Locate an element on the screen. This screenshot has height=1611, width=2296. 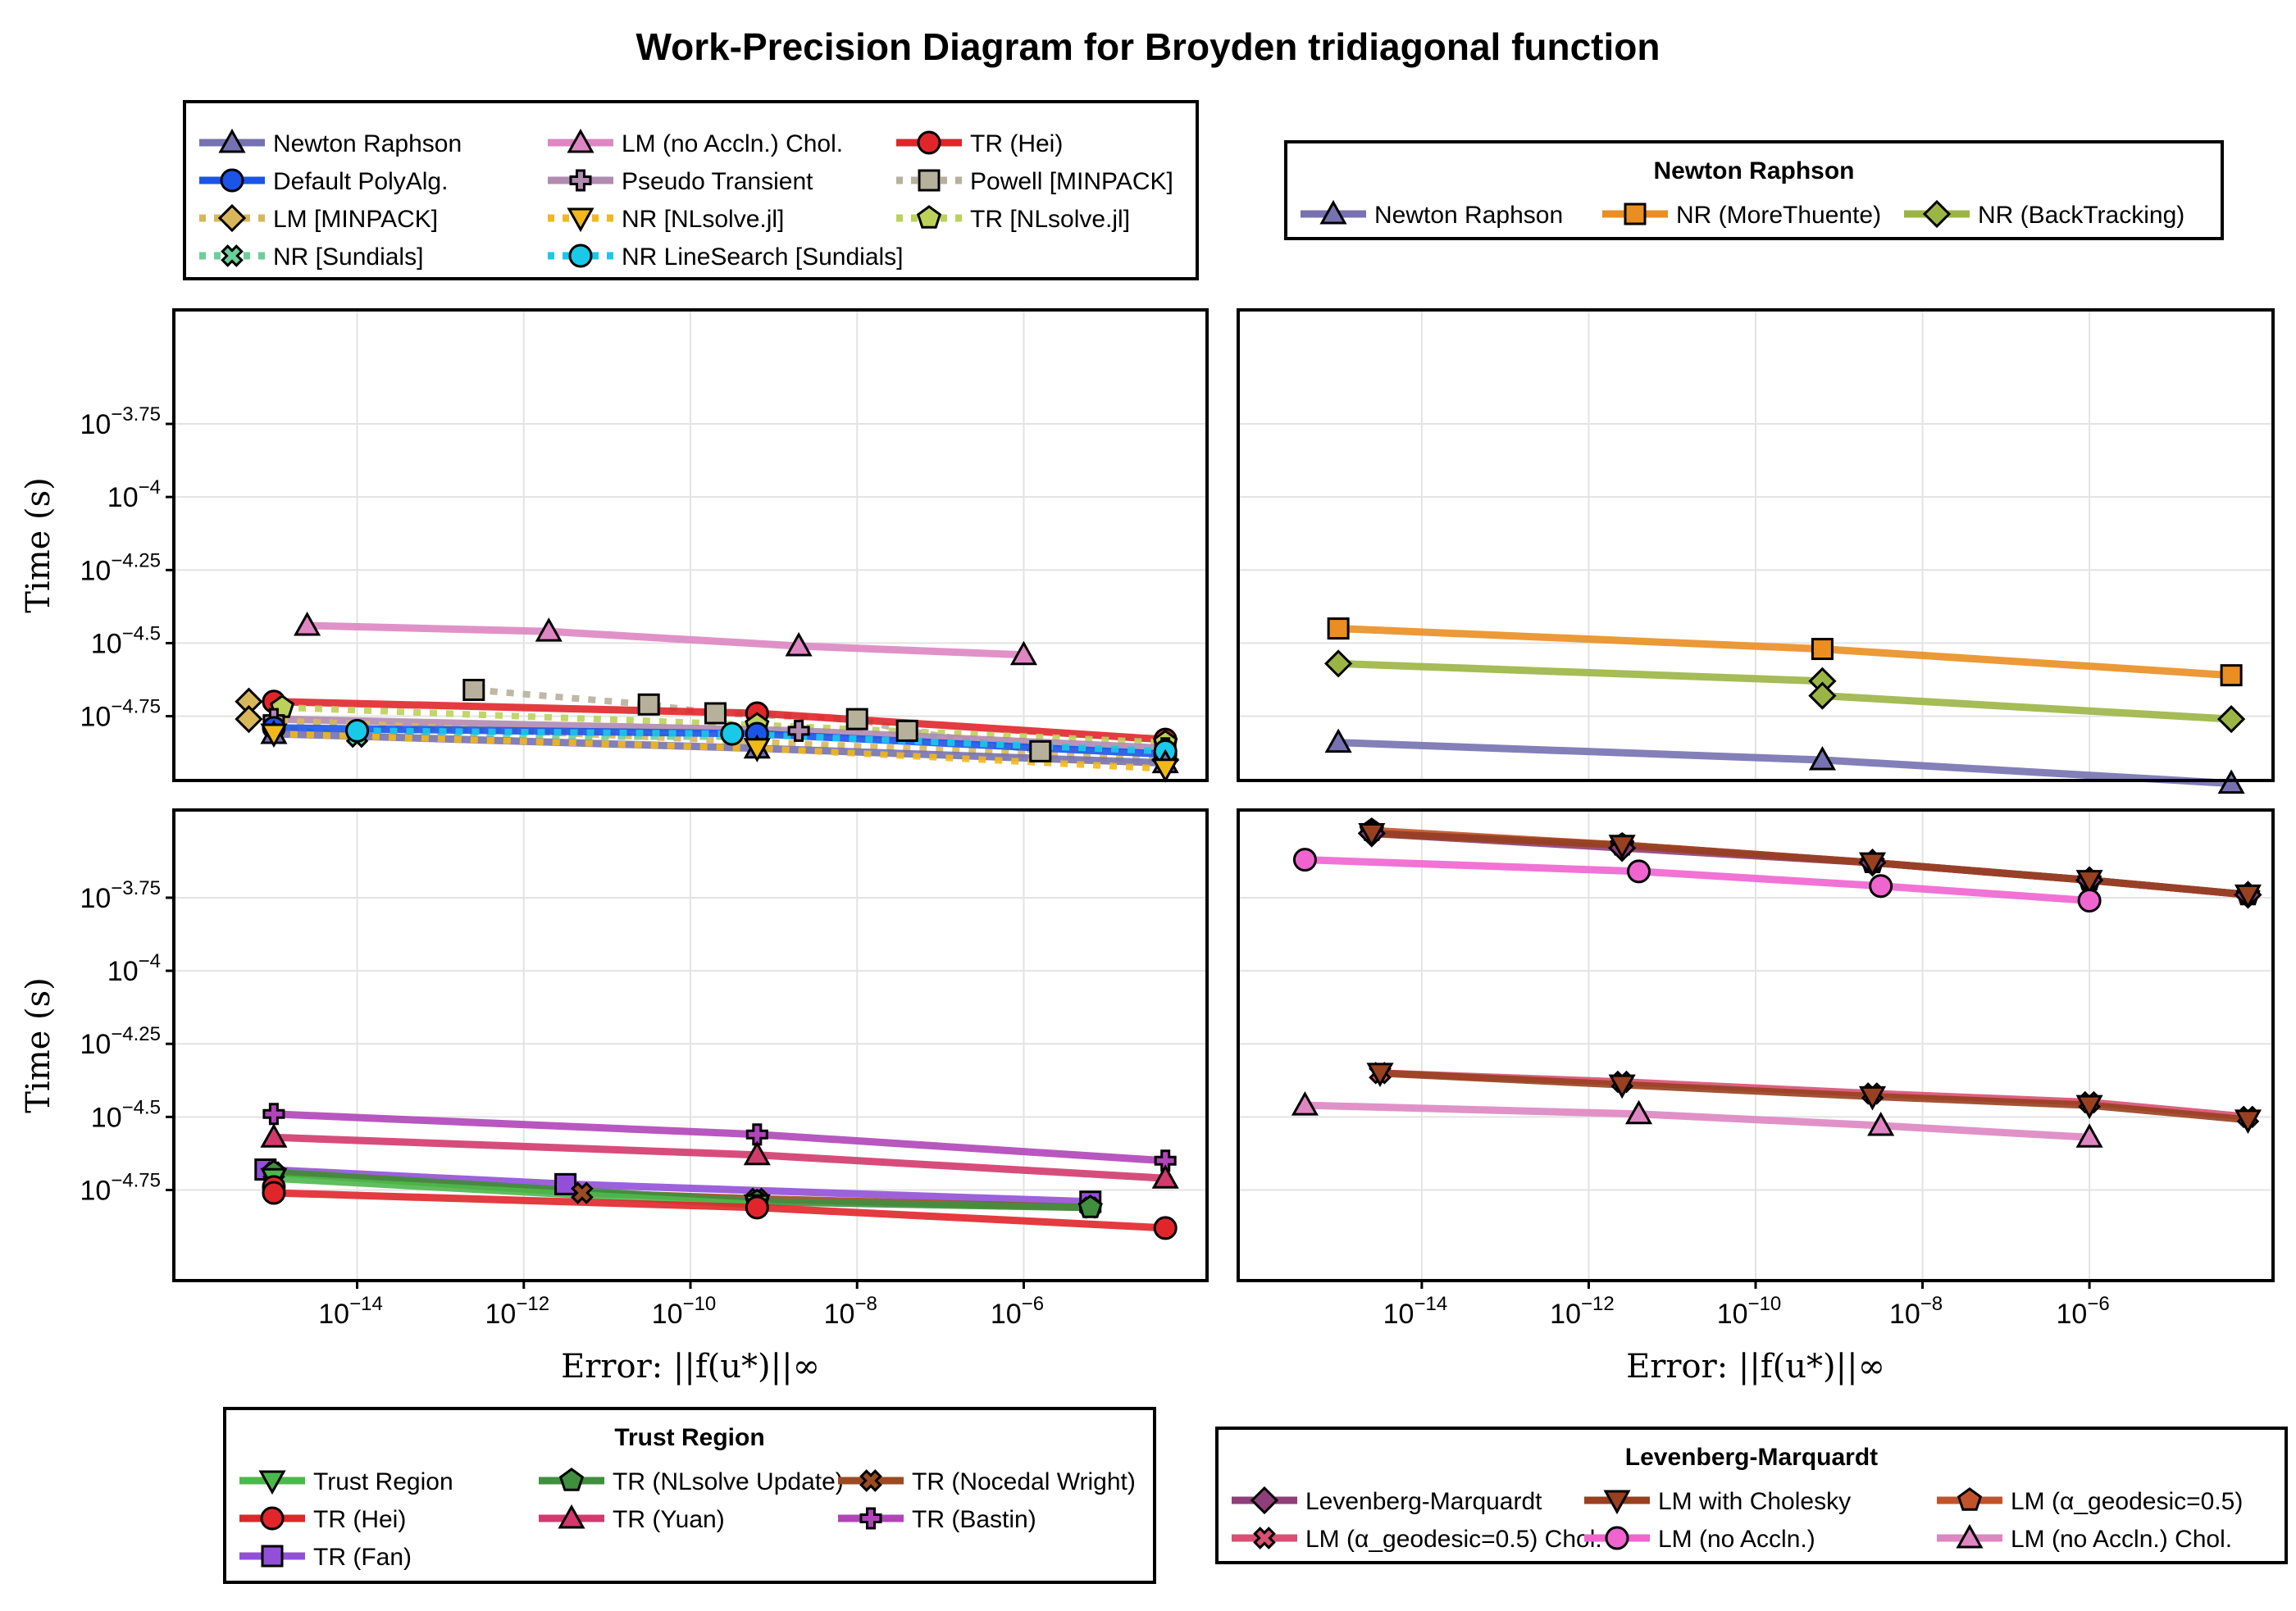
legend-label: LM (α_geodesic=0.5) Chol. is located at coordinates (1453, 1540).